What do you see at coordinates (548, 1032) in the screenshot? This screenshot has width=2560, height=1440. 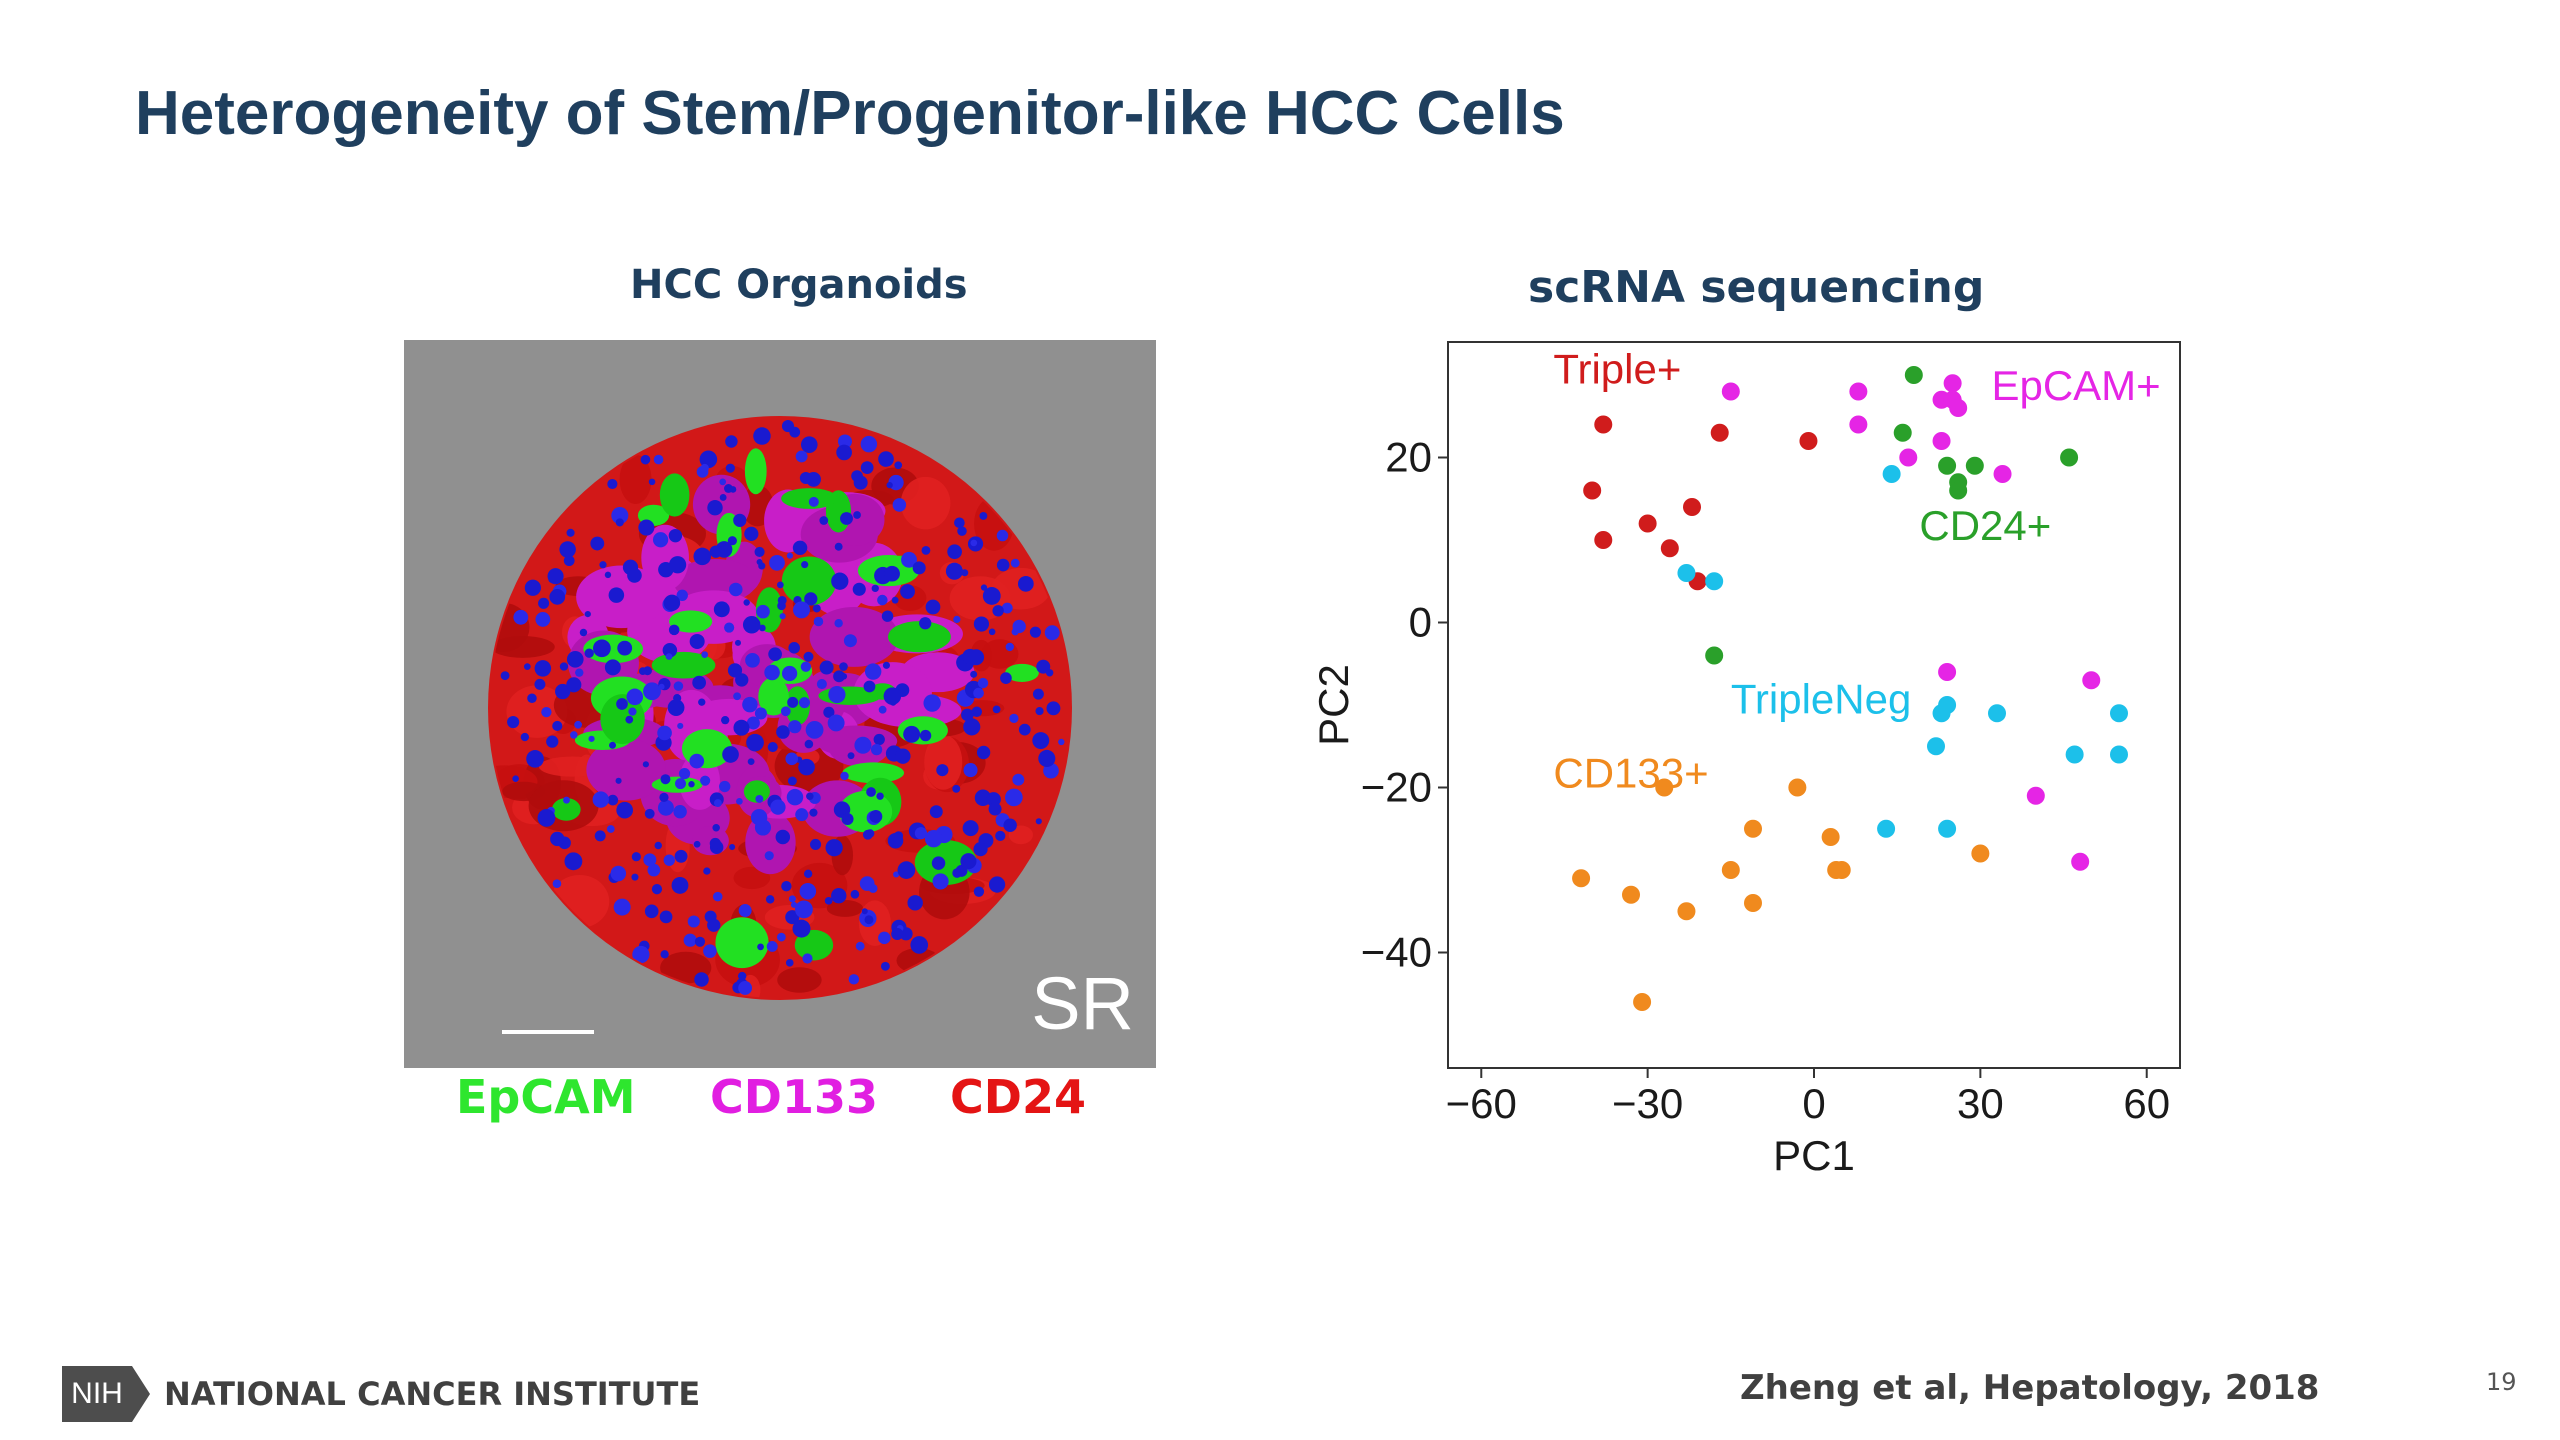 I see `scale-bar` at bounding box center [548, 1032].